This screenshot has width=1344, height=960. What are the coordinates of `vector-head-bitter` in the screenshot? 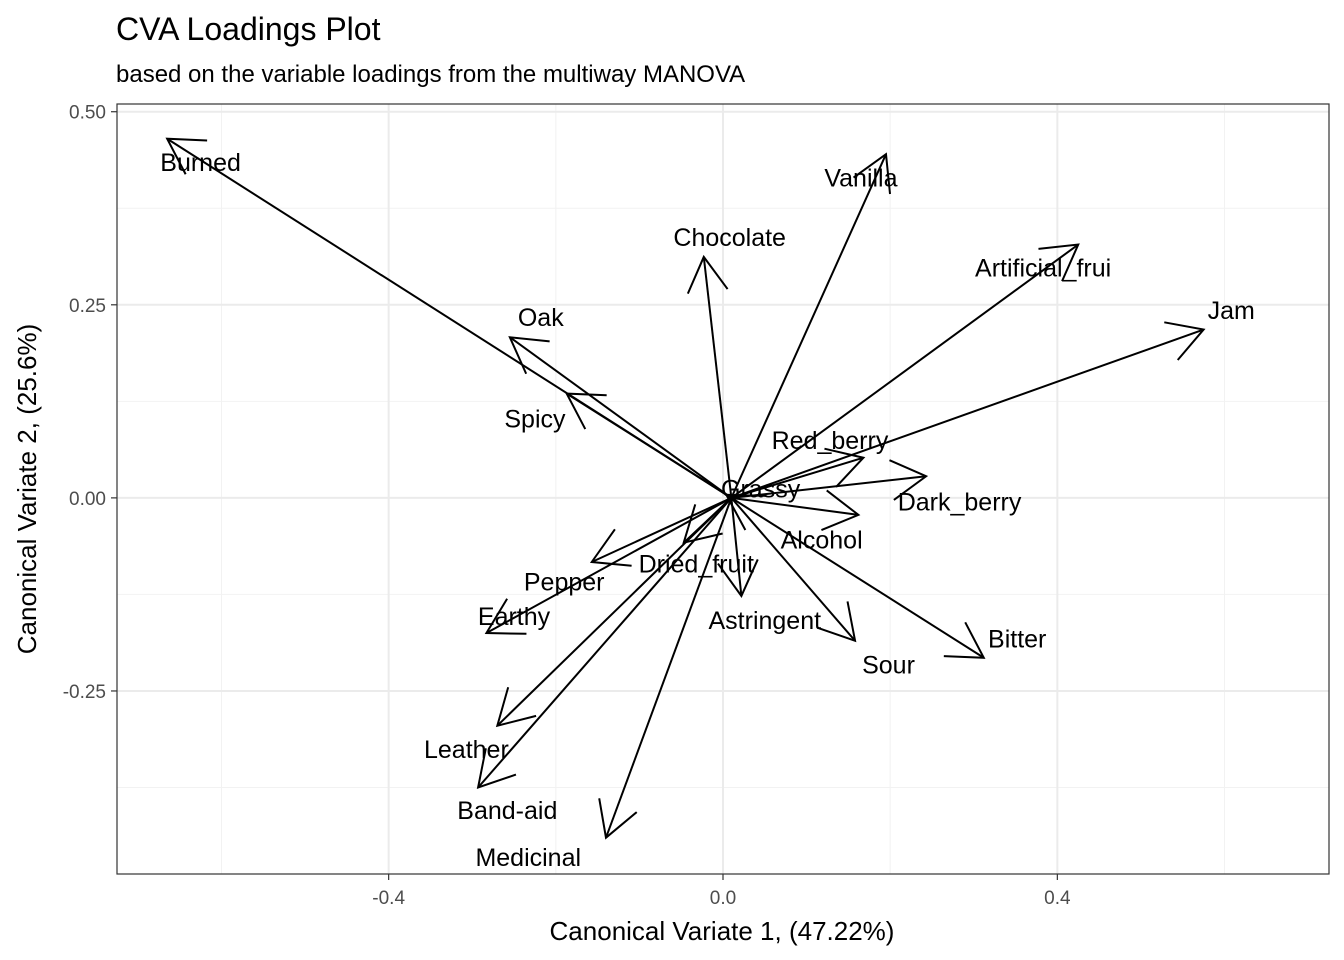 It's located at (964, 640).